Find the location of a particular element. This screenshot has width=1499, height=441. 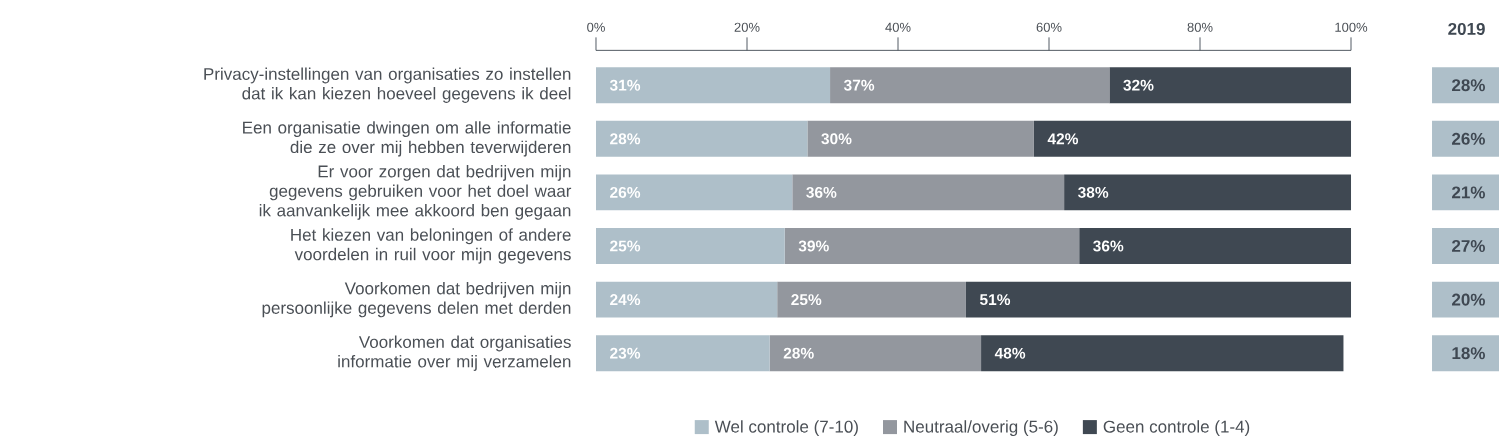

x-tick-label: 80% is located at coordinates (1200, 27).